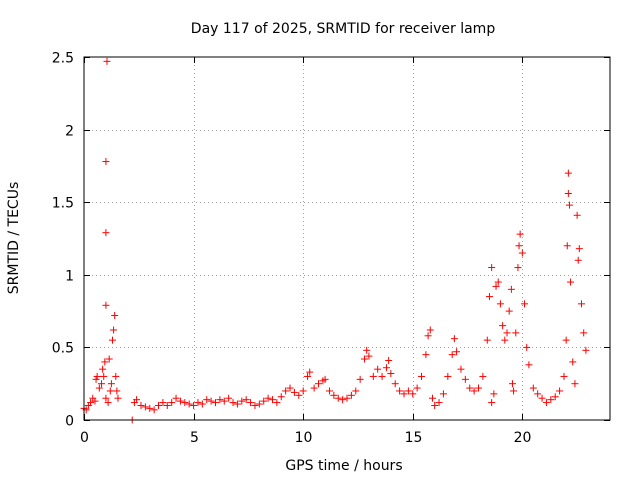 Image resolution: width=640 pixels, height=480 pixels. I want to click on y-tick-label: 1, so click(69, 277).